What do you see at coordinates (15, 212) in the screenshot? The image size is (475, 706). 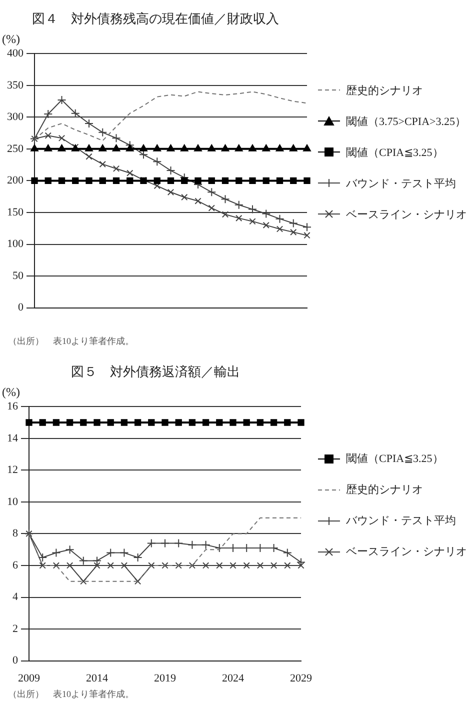 I see `y-tick-label: 150` at bounding box center [15, 212].